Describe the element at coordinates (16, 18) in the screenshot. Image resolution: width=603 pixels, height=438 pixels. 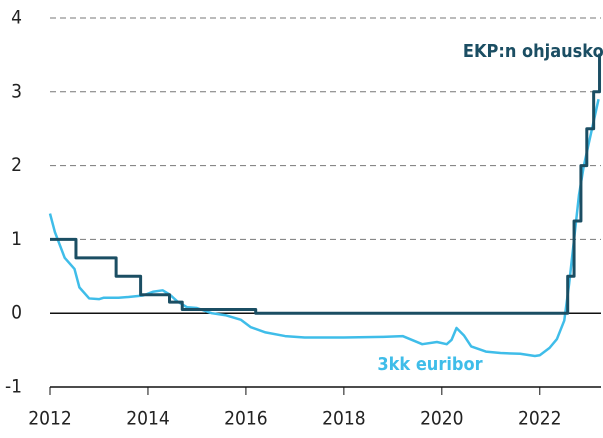
I see `y-tick-label: 4` at that location.